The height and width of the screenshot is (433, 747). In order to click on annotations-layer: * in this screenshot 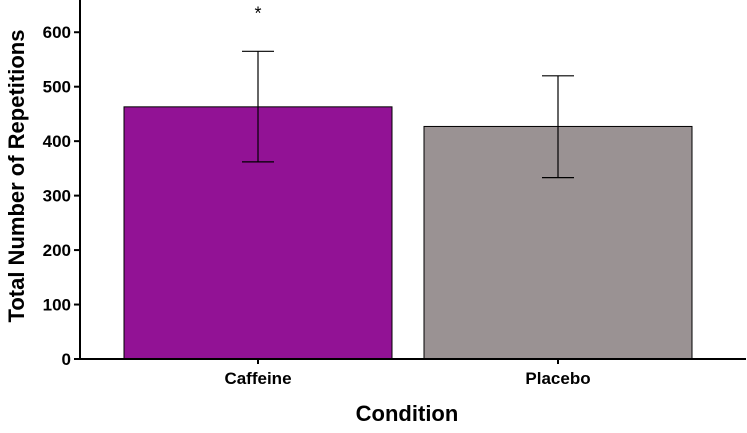, I will do `click(257, 13)`.